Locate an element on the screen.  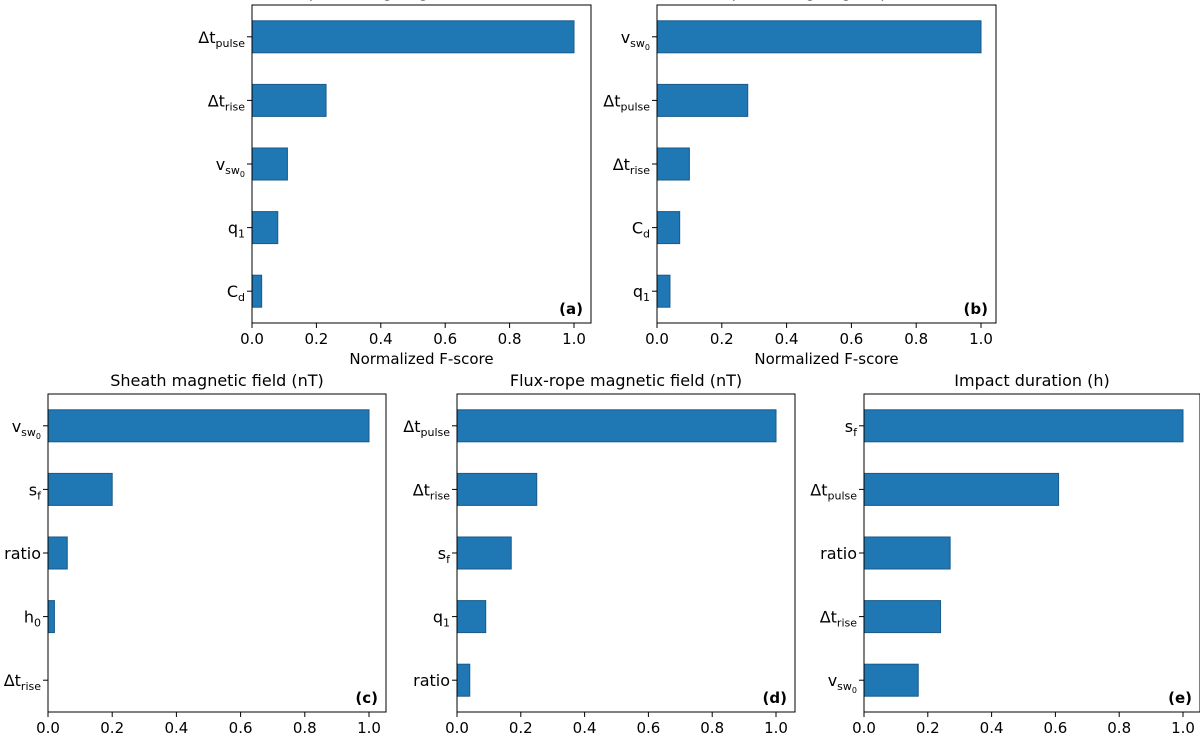
category-label: h0 is located at coordinates (32, 619).